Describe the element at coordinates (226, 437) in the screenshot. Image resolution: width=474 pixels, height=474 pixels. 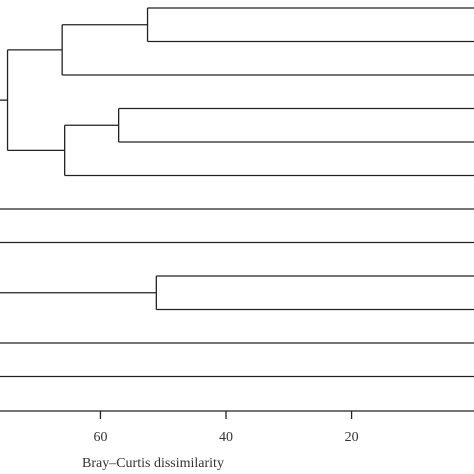
I see `x-tick-label: 40` at that location.